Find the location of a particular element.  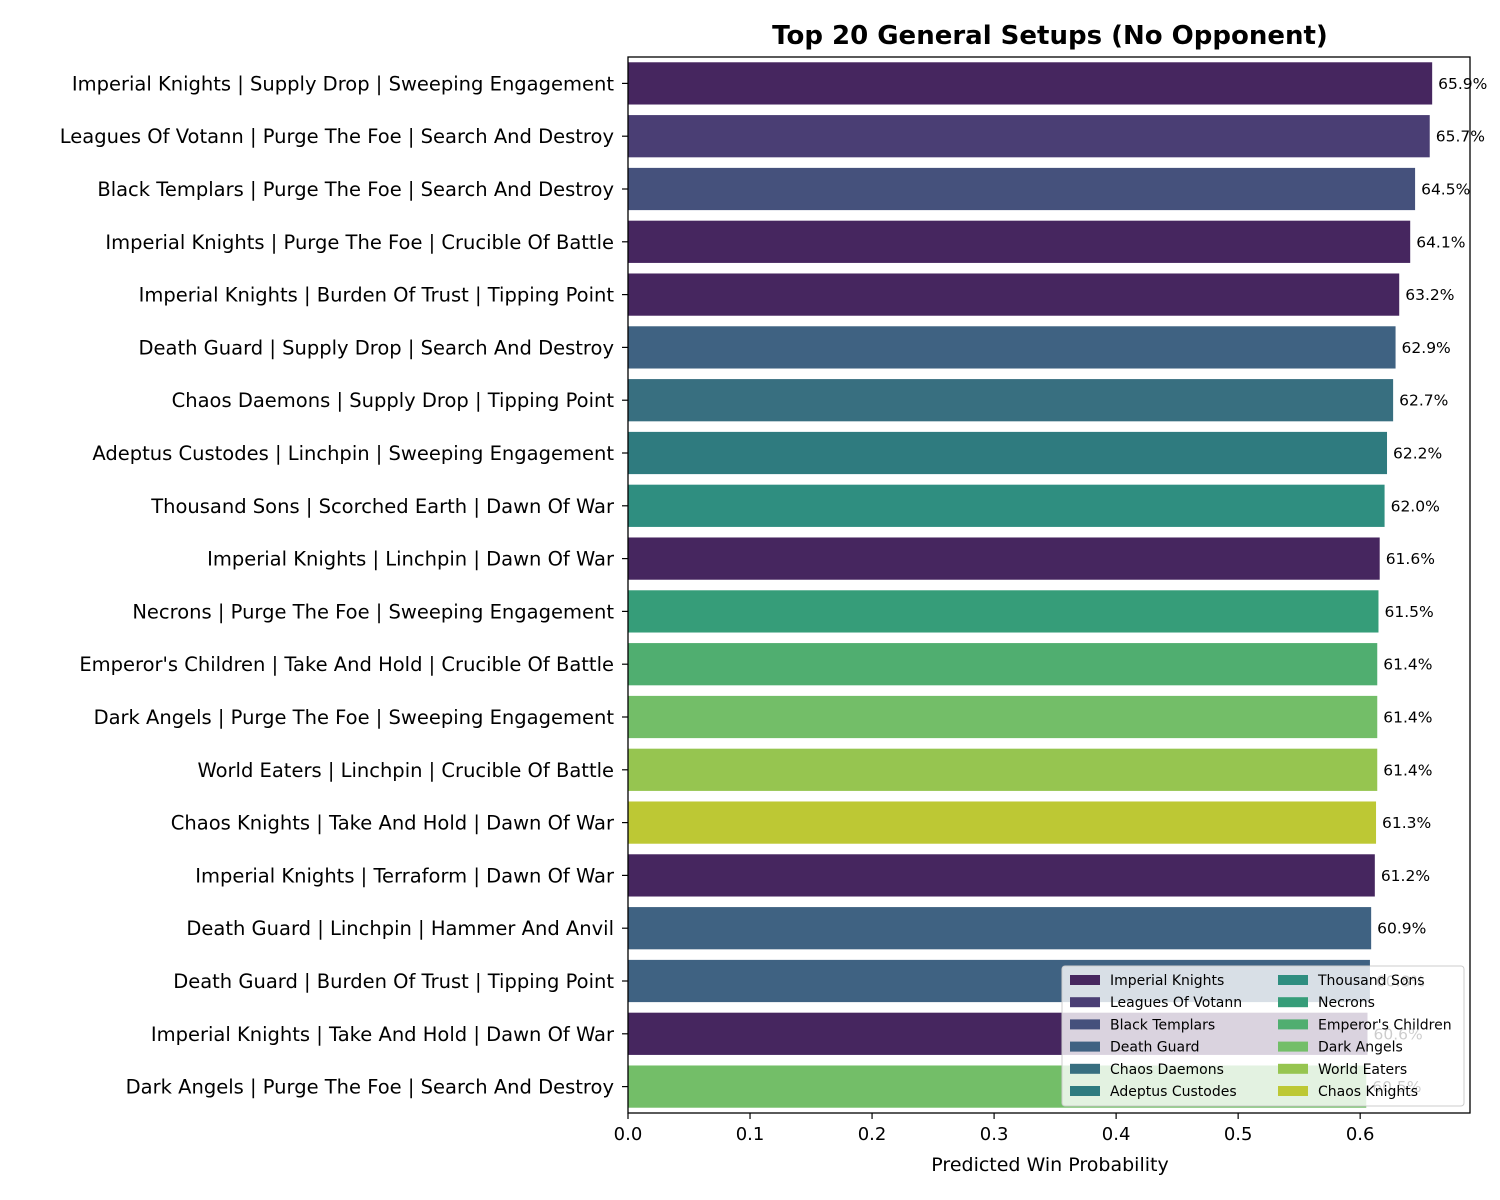

legend-label: Thousand Sons is located at coordinates (1371, 981).